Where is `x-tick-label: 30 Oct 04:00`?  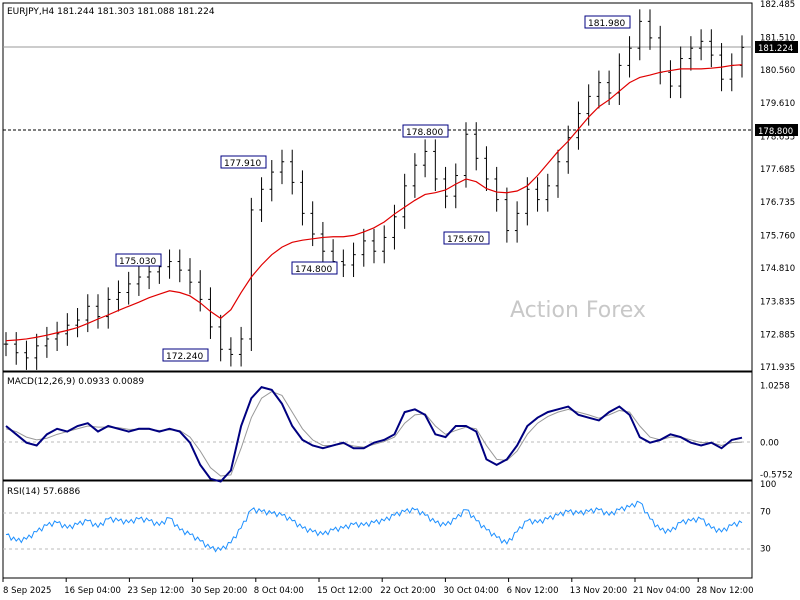
x-tick-label: 30 Oct 04:00 is located at coordinates (470, 591).